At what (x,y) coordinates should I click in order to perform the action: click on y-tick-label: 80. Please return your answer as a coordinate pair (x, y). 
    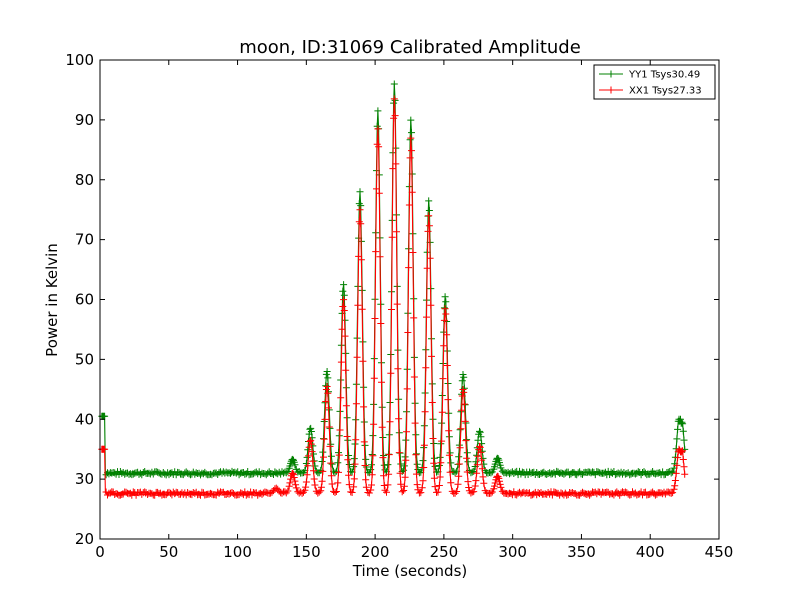
    Looking at the image, I should click on (84, 180).